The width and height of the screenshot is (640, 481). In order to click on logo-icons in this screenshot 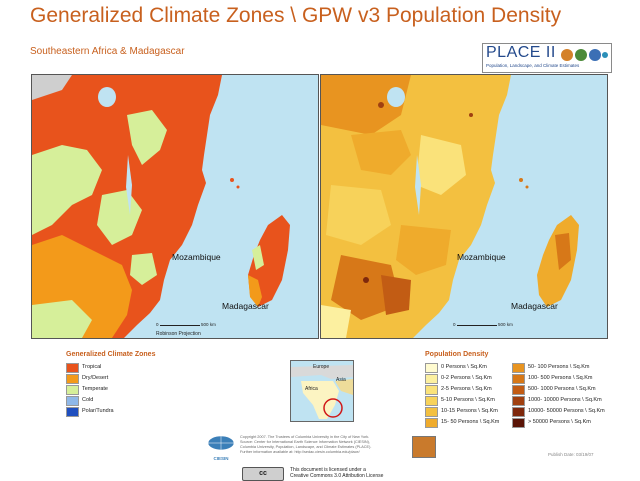, I will do `click(584, 57)`.